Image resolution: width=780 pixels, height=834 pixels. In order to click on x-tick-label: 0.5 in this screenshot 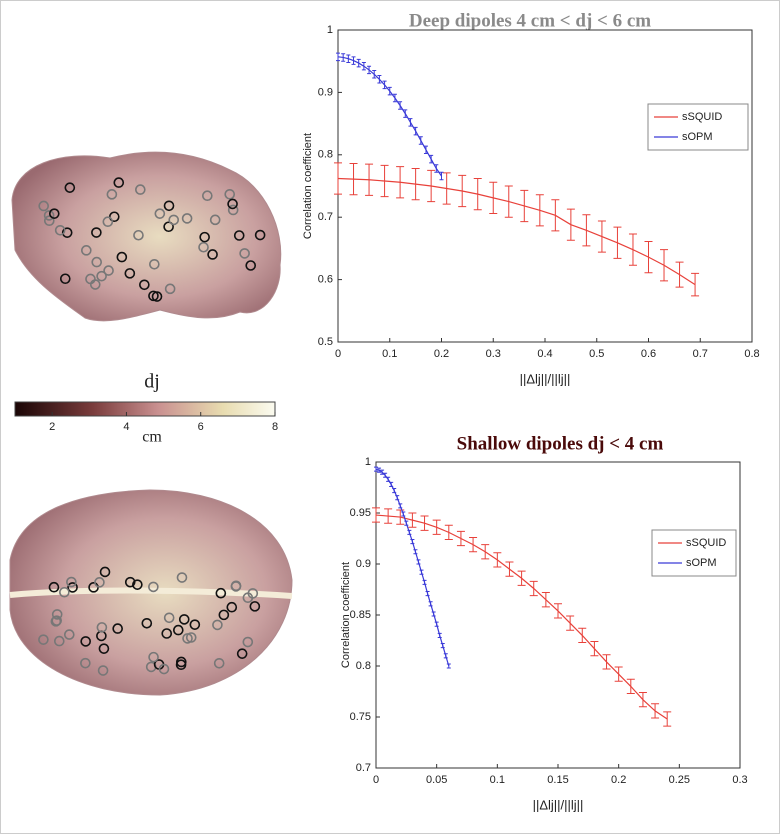, I will do `click(596, 354)`.